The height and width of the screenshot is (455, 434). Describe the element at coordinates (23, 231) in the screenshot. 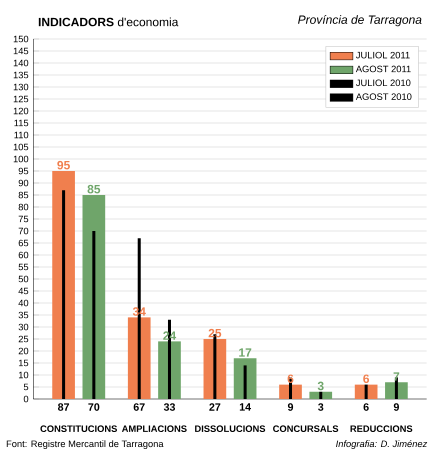

I see `y-tick-label: 70` at that location.